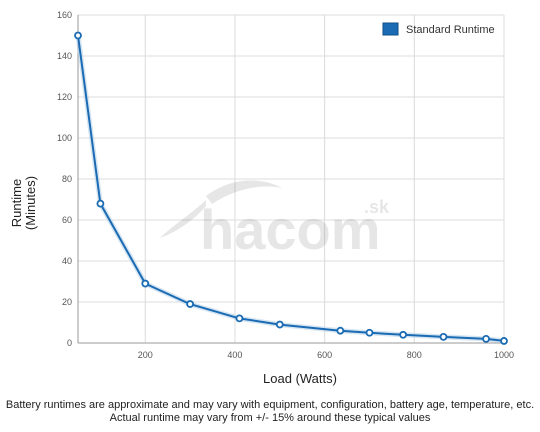  I want to click on svg-text: .sk, so click(377, 207).